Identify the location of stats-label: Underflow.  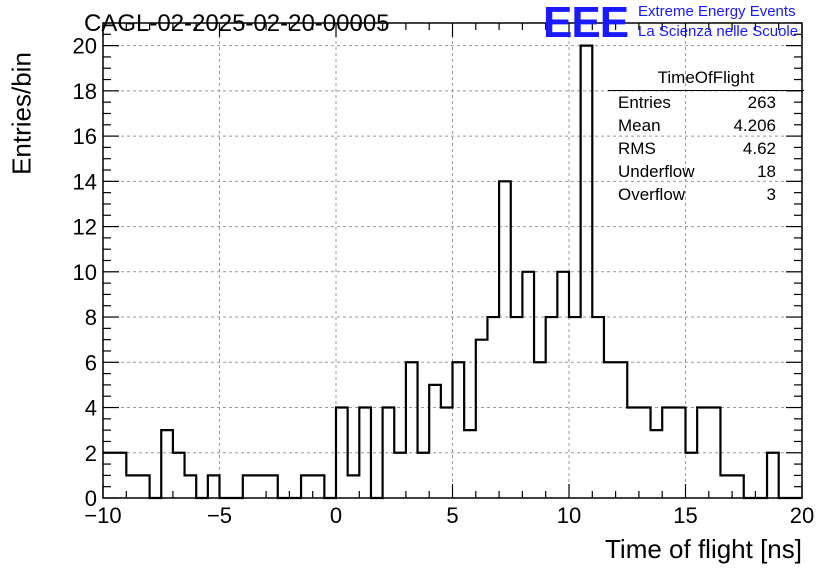
(656, 171).